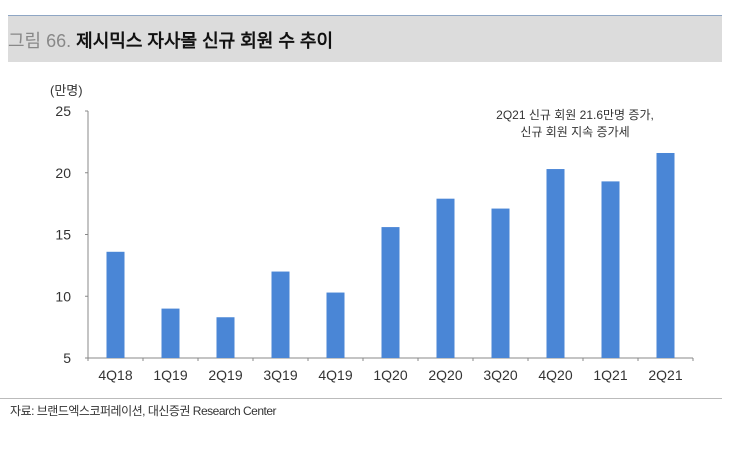  What do you see at coordinates (665, 375) in the screenshot?
I see `x-tick-label: 2Q21` at bounding box center [665, 375].